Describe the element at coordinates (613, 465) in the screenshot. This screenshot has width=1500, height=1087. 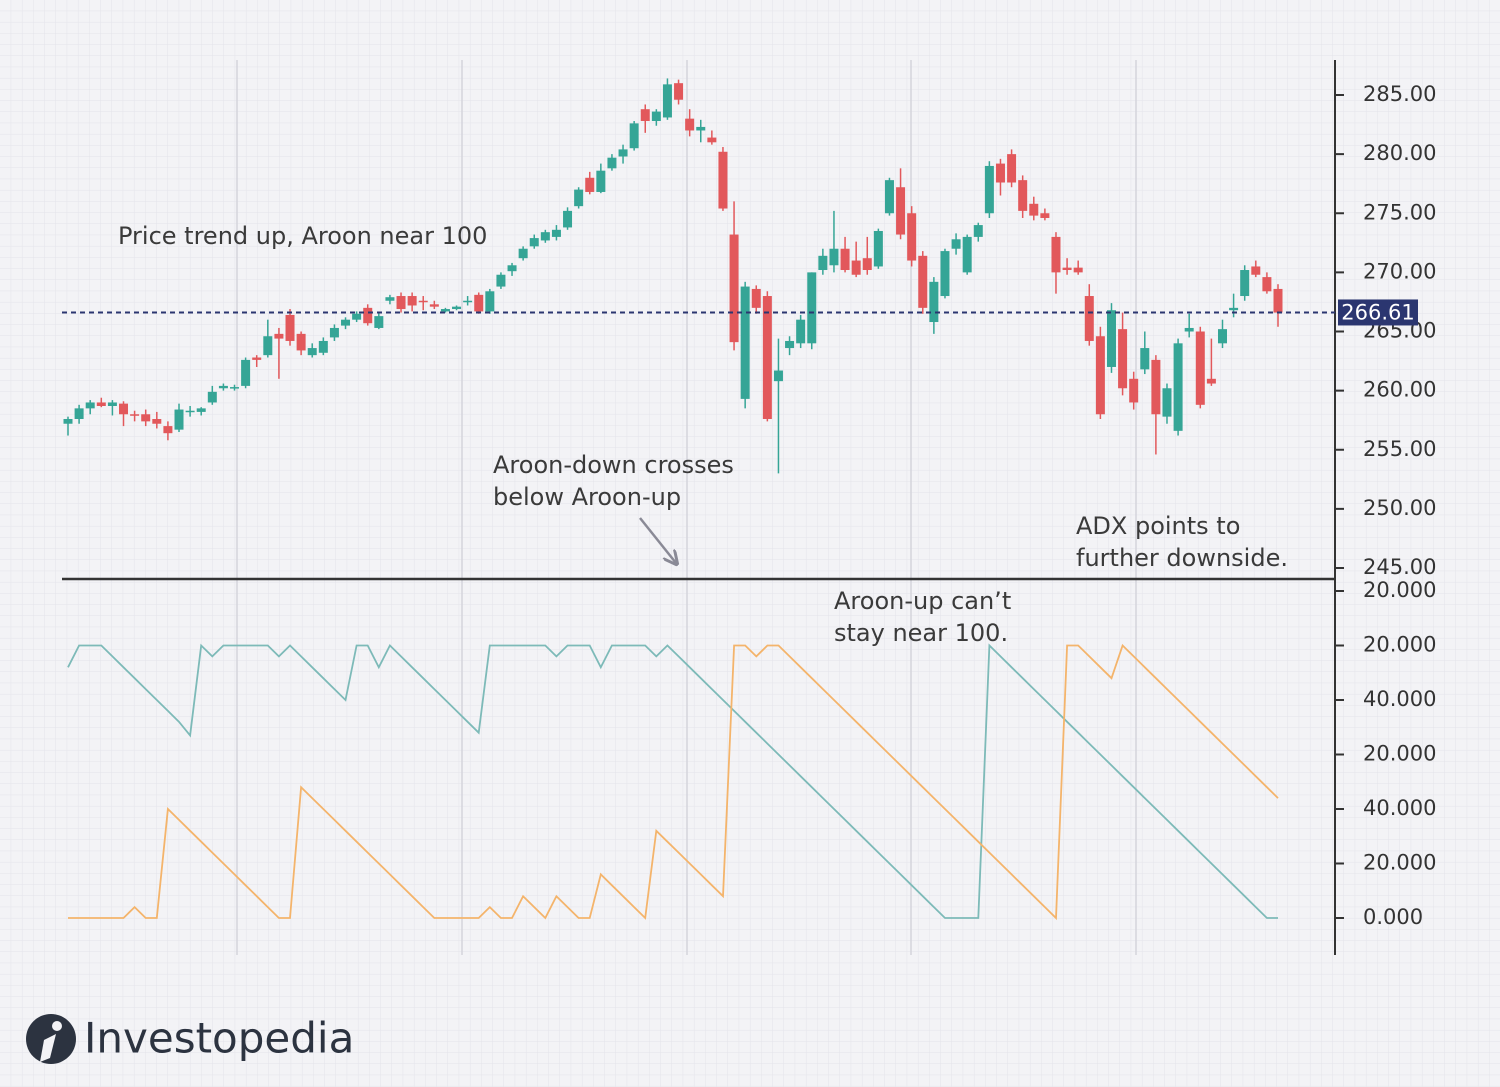
I see `annotation: Aroon-down crosses` at that location.